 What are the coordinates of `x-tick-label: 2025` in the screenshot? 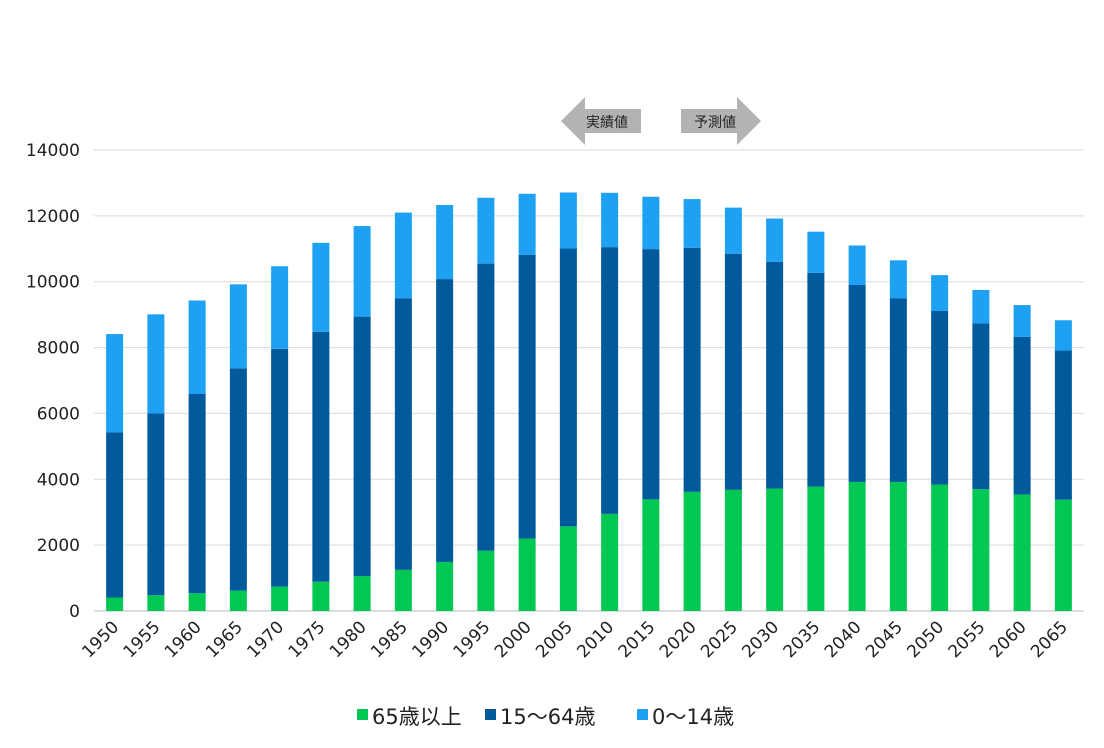 It's located at (719, 639).